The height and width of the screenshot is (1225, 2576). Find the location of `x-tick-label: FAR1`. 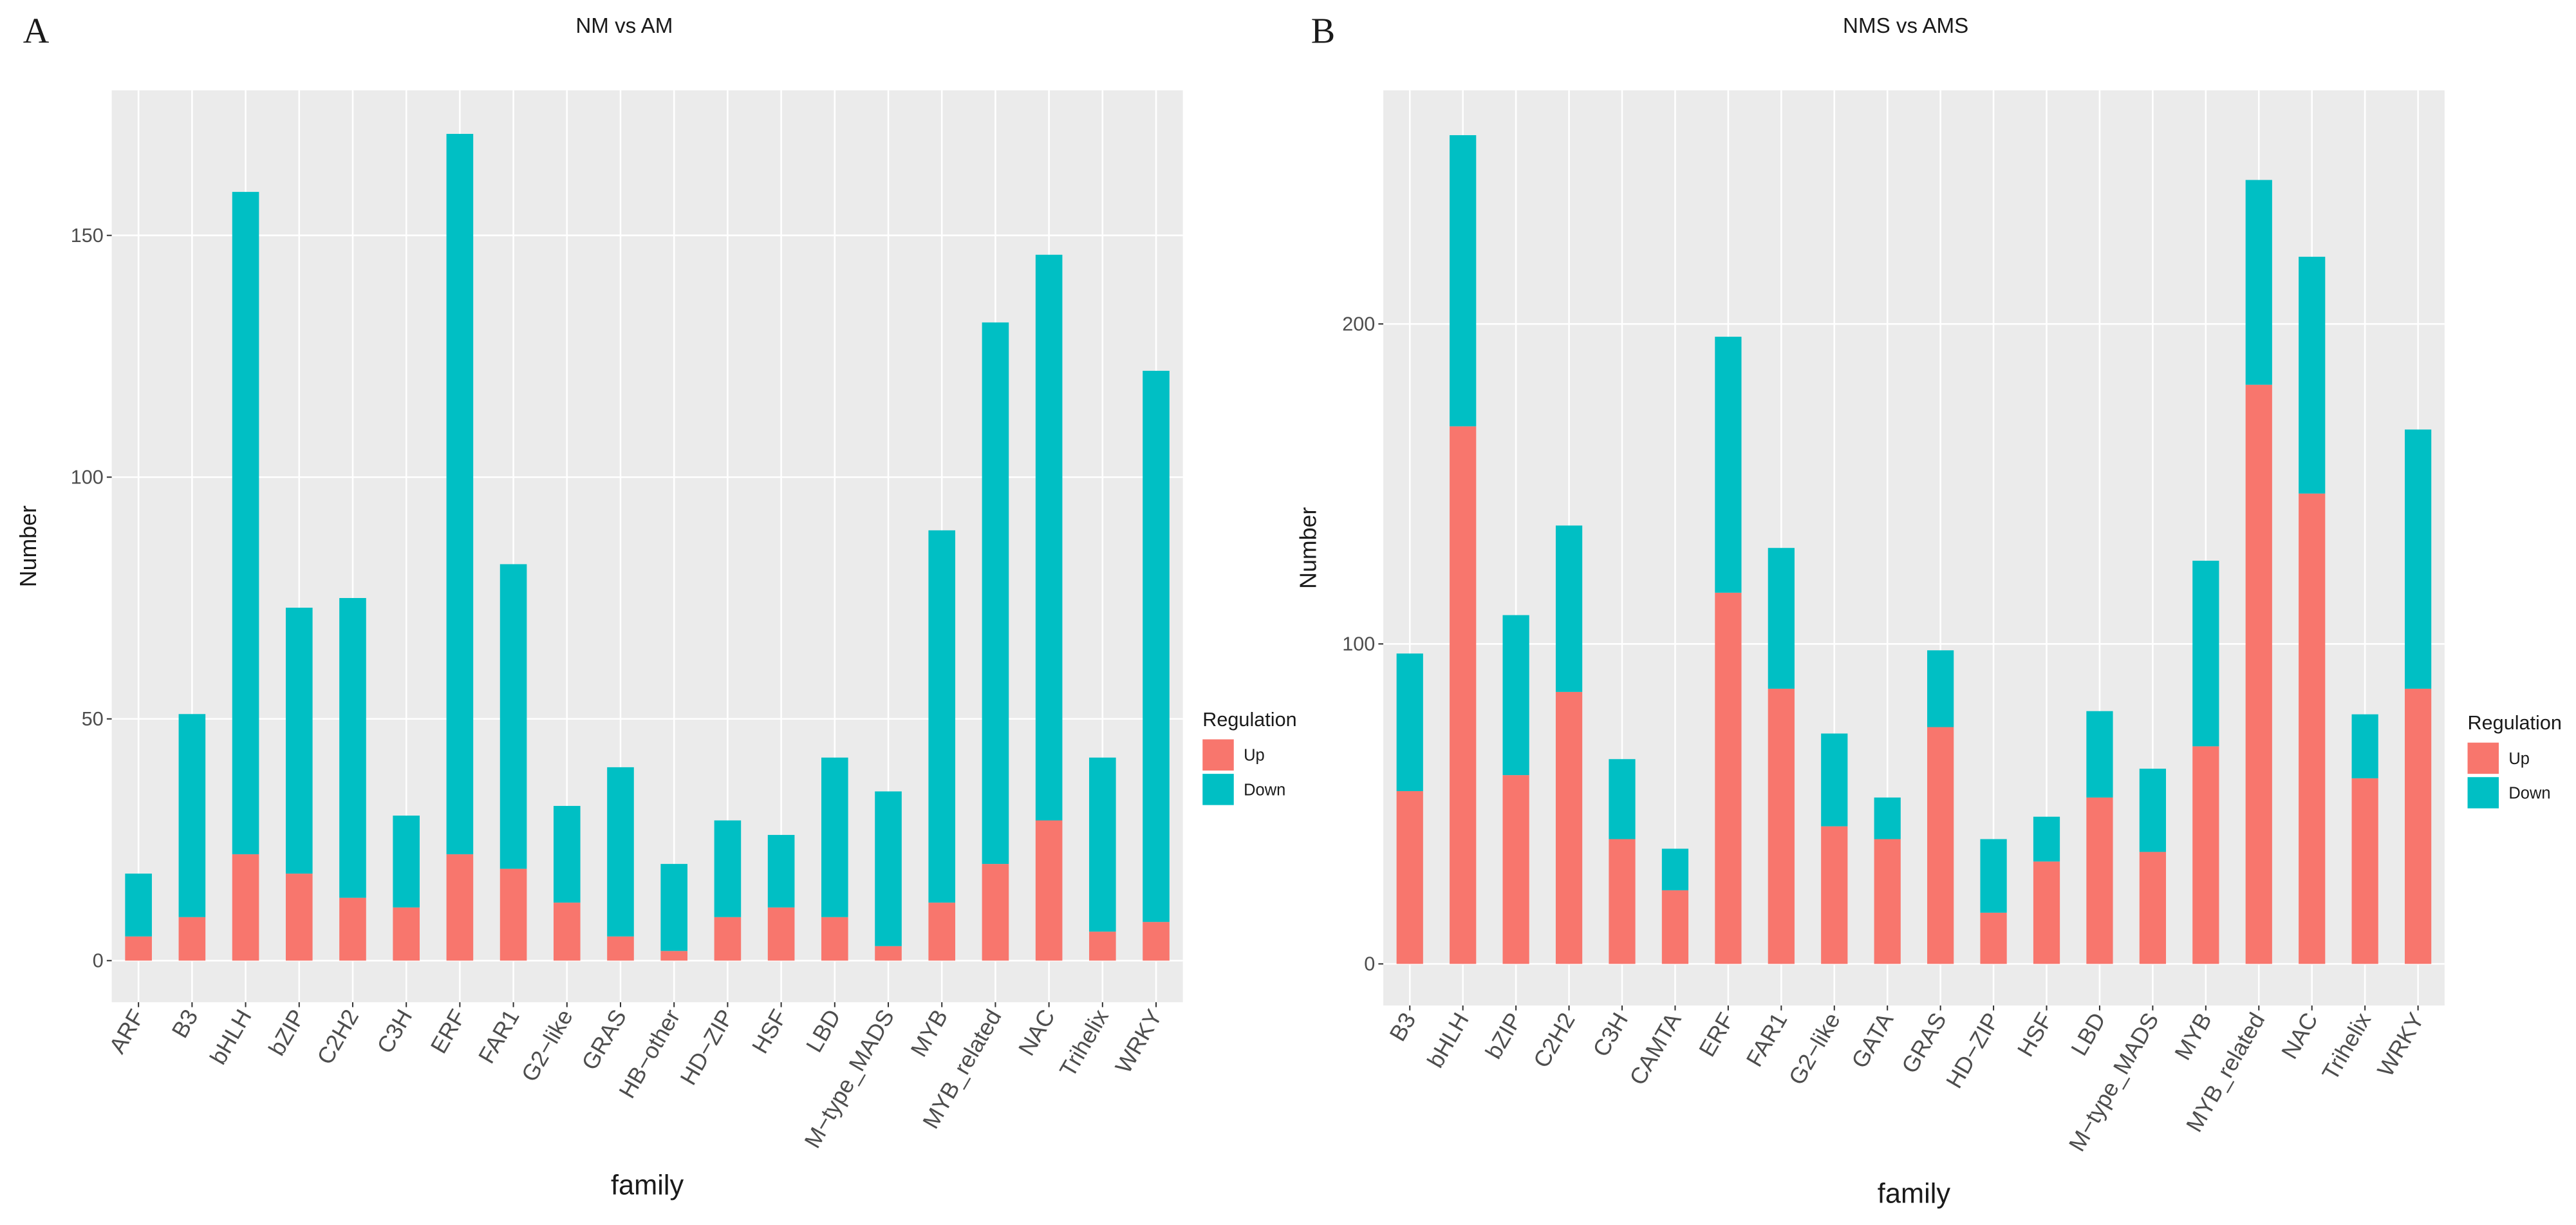

x-tick-label: FAR1 is located at coordinates (1766, 1039).